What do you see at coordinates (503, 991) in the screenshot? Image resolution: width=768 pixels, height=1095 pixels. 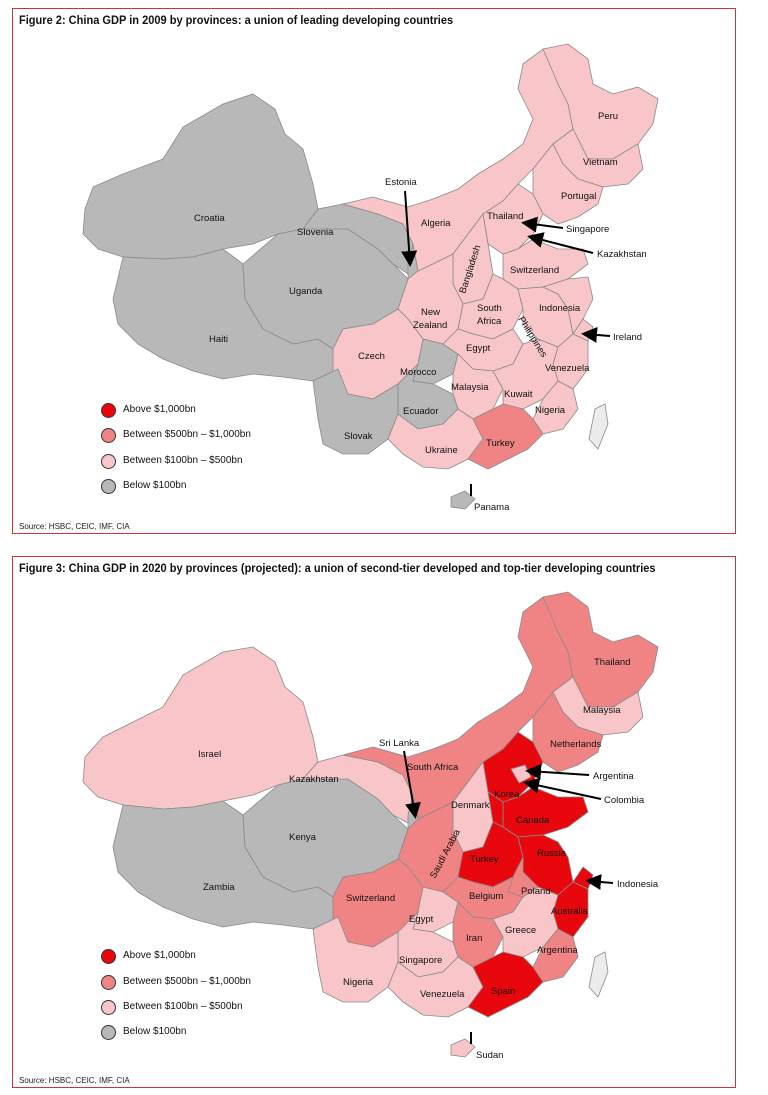 I see `label-spain: Spain` at bounding box center [503, 991].